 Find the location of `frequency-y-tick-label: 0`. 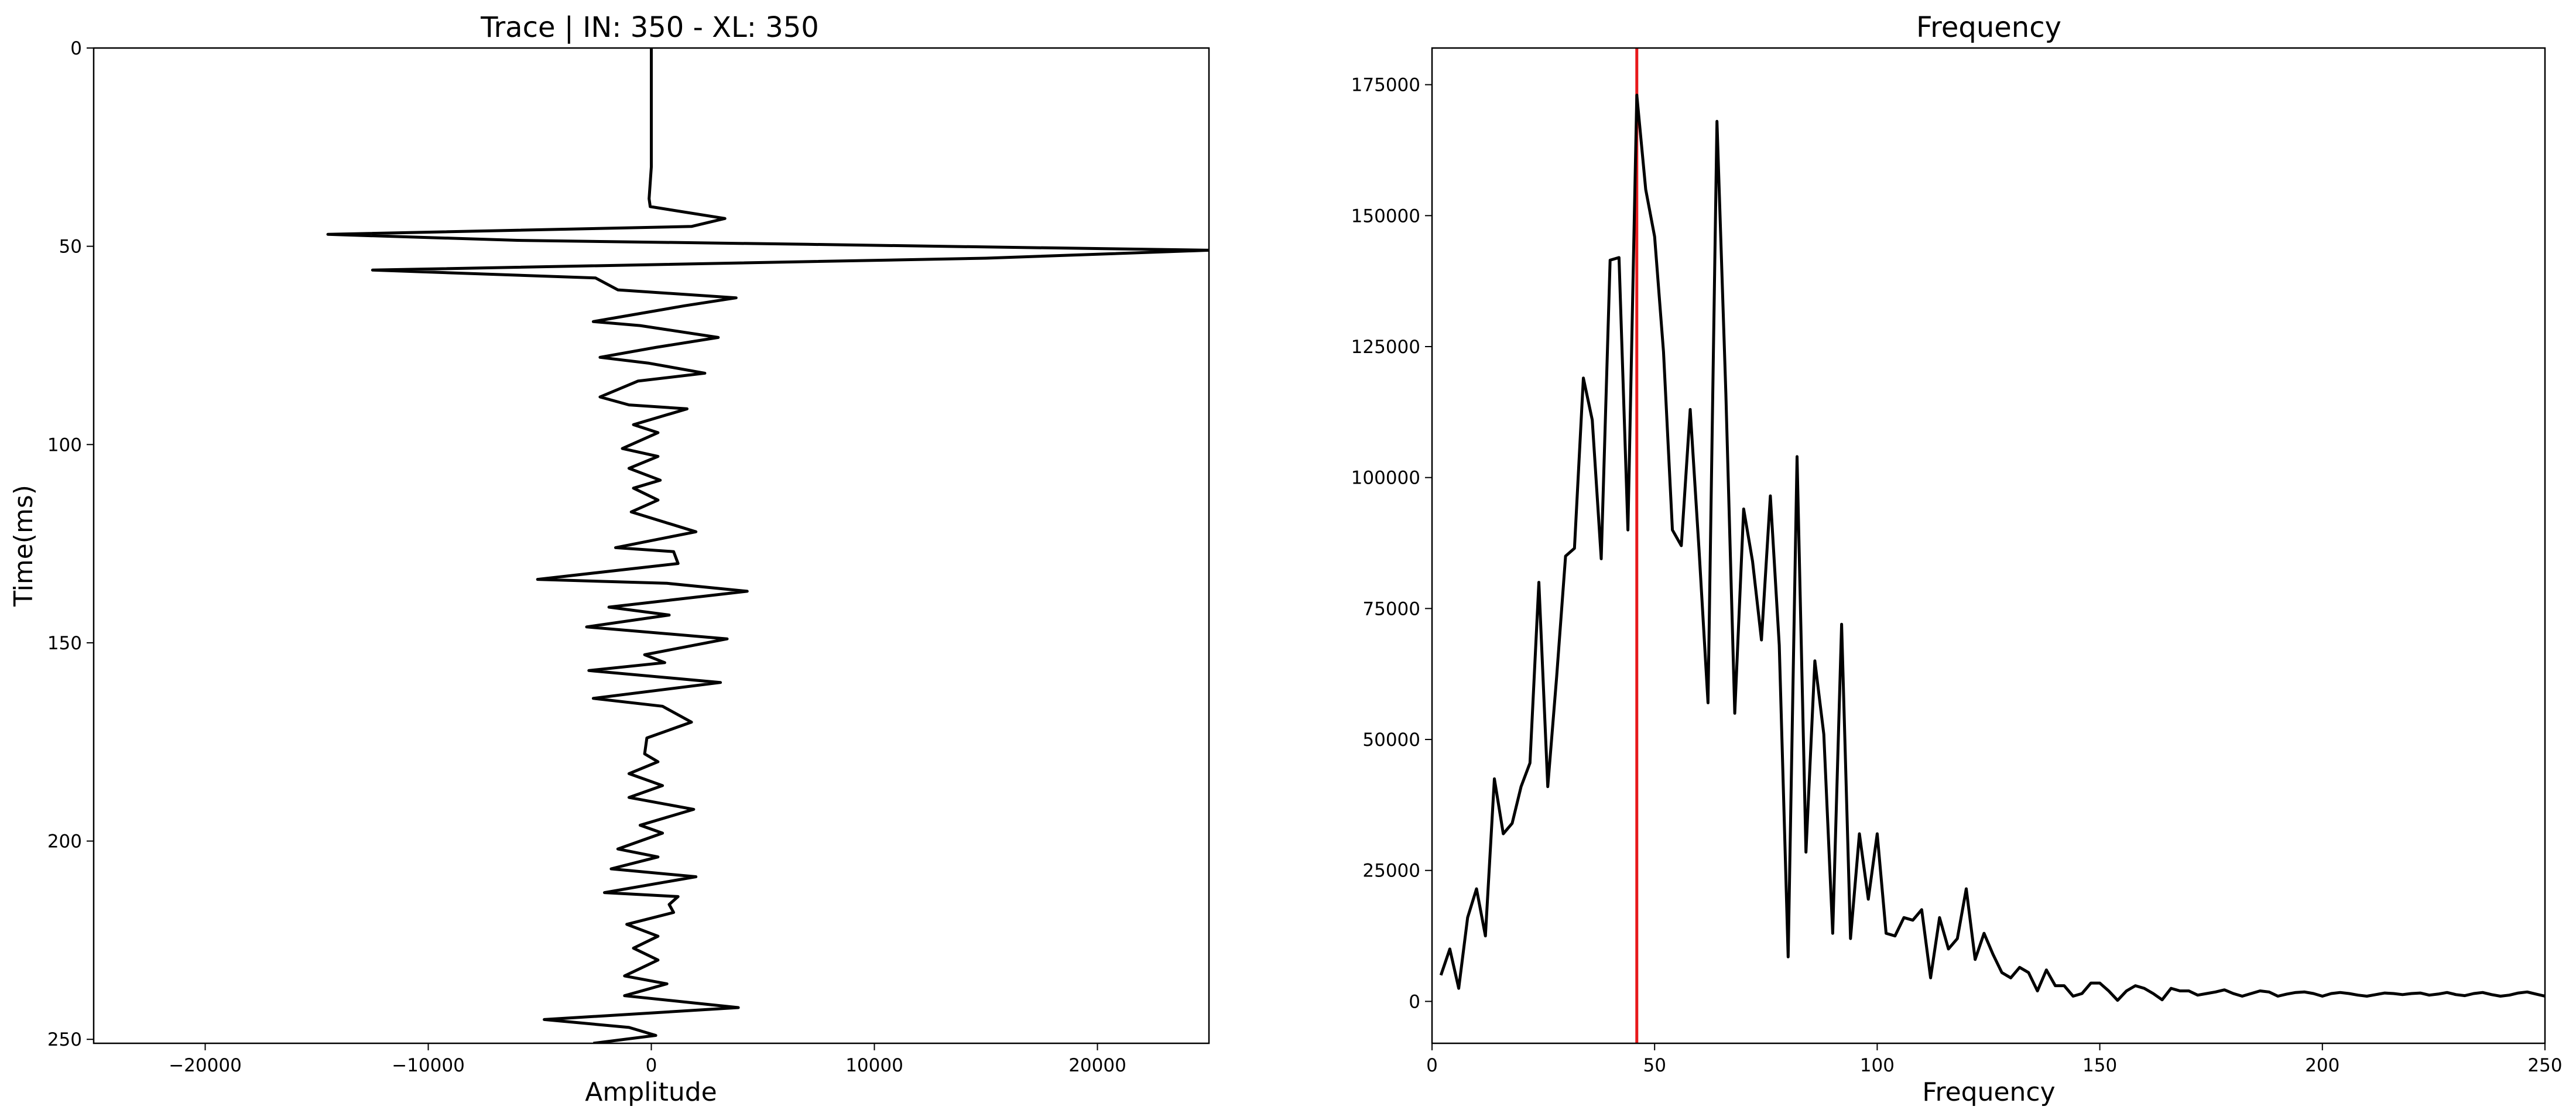

frequency-y-tick-label: 0 is located at coordinates (1414, 1001).